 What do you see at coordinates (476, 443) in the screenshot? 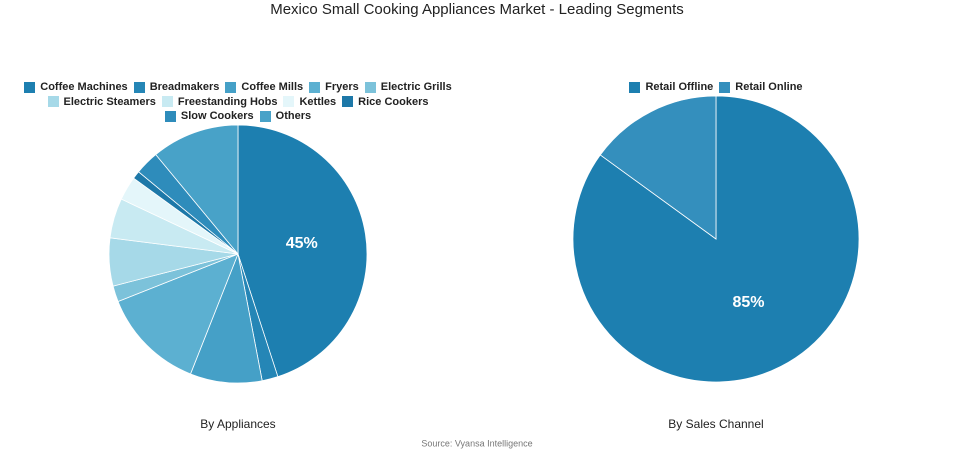
I see `source: Source: Vyansa Intelligence` at bounding box center [476, 443].